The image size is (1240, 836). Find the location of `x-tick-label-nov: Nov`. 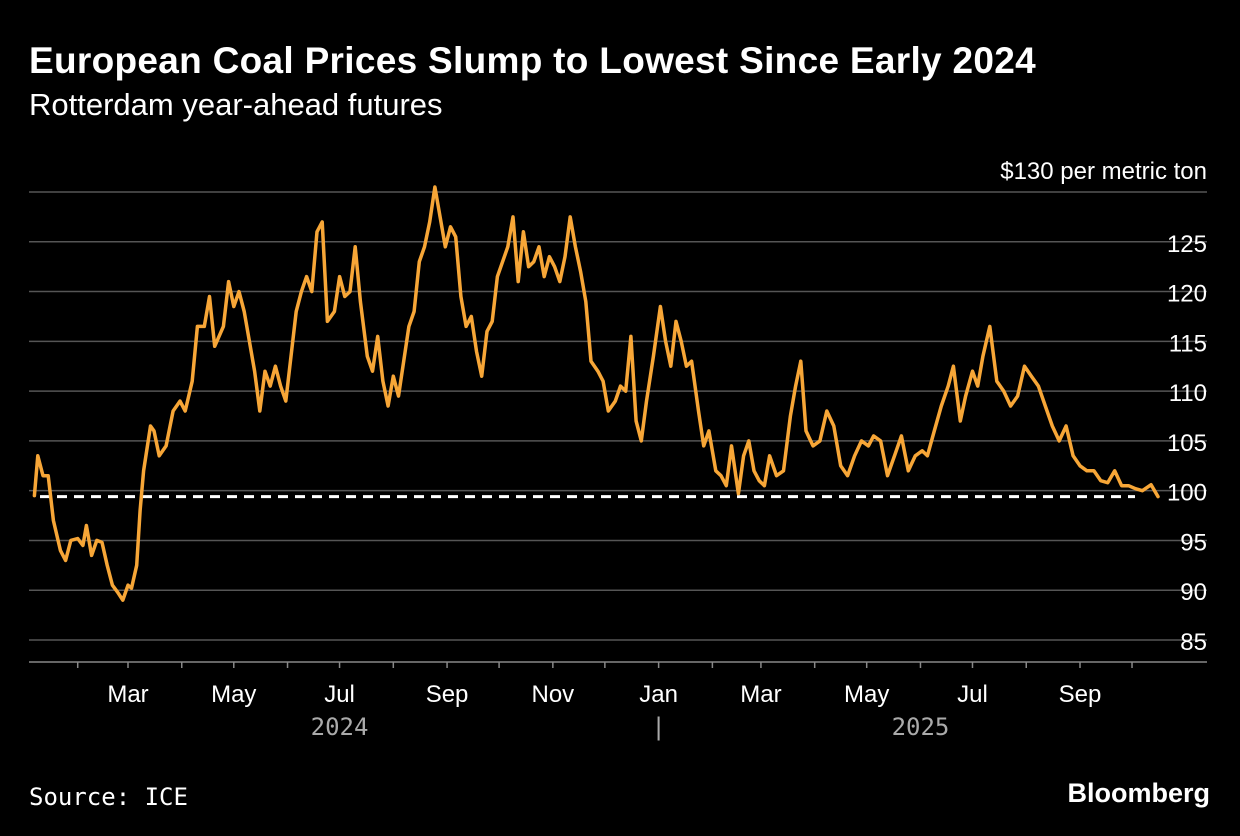

x-tick-label-nov: Nov is located at coordinates (553, 694).